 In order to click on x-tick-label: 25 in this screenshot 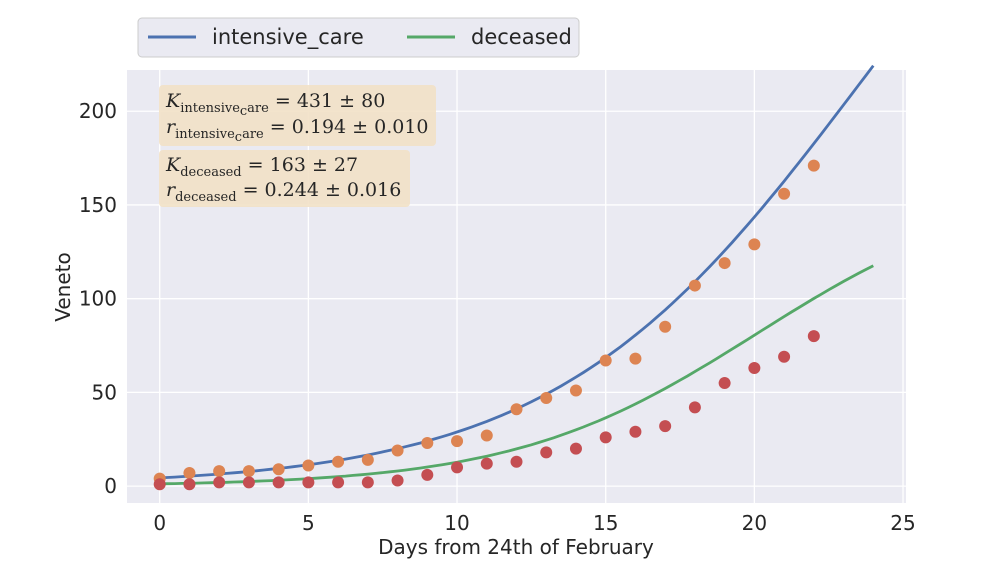, I will do `click(902, 523)`.